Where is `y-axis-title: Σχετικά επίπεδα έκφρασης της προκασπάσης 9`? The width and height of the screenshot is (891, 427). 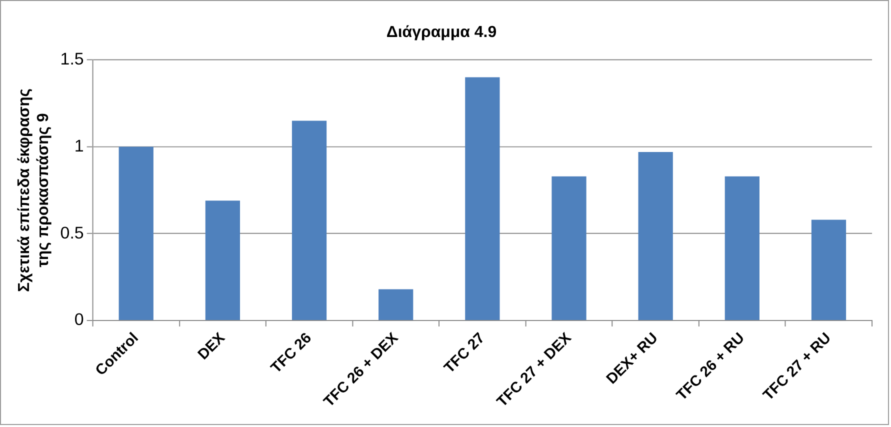
y-axis-title: Σχετικά επίπεδα έκφρασης της προκασπάσης 9 is located at coordinates (34, 190).